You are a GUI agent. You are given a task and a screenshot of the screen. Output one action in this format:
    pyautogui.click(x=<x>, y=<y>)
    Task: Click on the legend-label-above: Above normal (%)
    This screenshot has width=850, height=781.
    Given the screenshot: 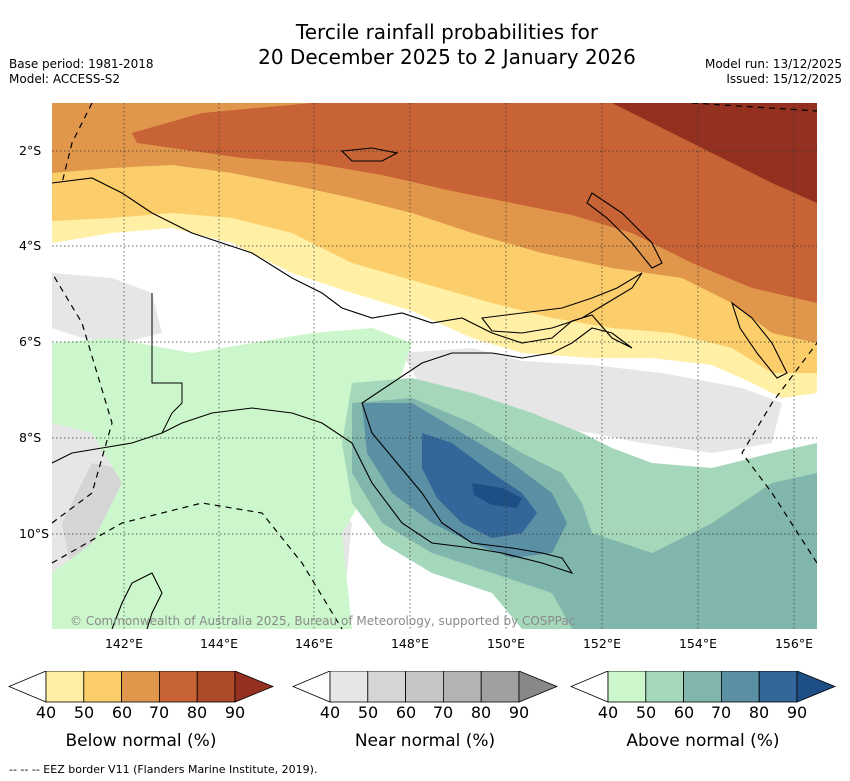 What is the action you would take?
    pyautogui.click(x=703, y=741)
    